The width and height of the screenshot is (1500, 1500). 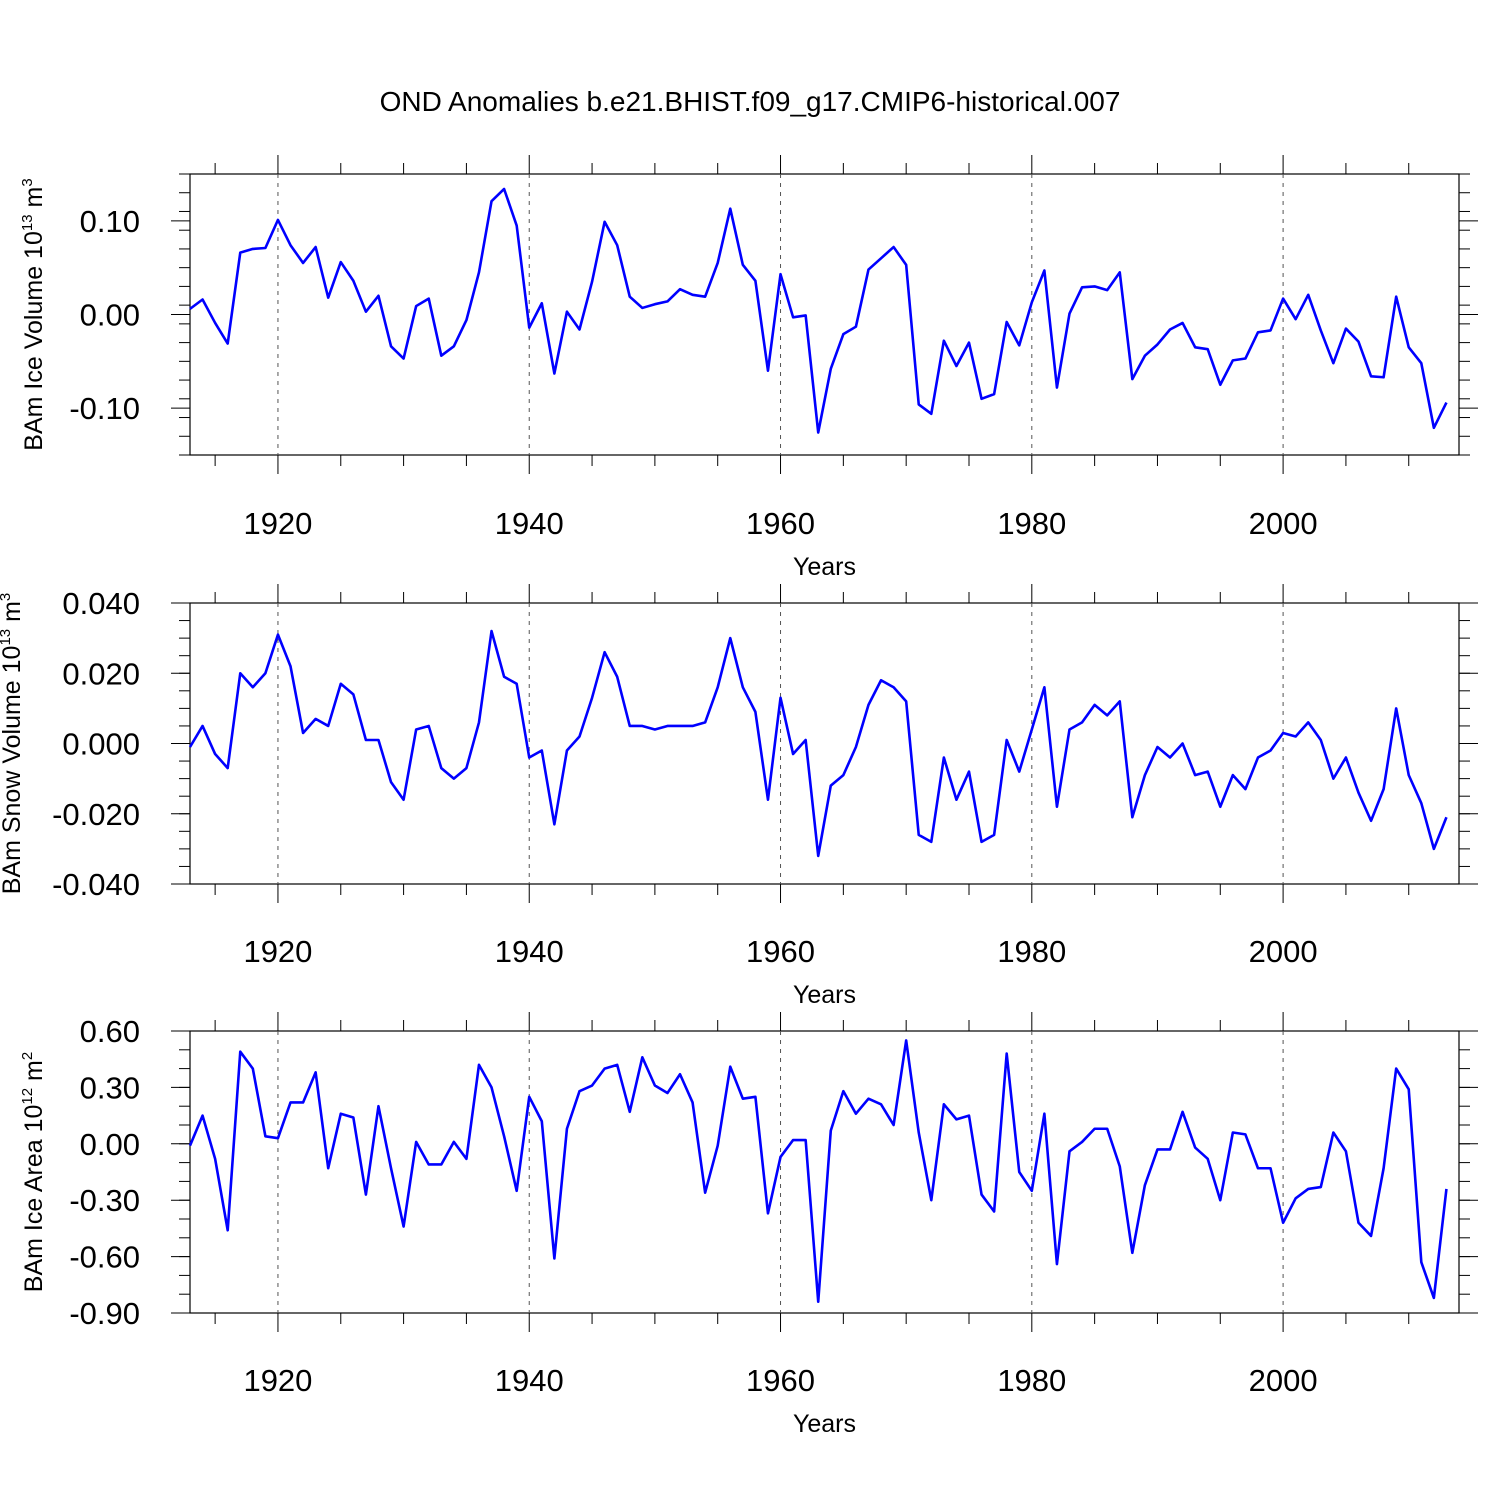 What do you see at coordinates (101, 603) in the screenshot?
I see `y-tick-label: 0.040` at bounding box center [101, 603].